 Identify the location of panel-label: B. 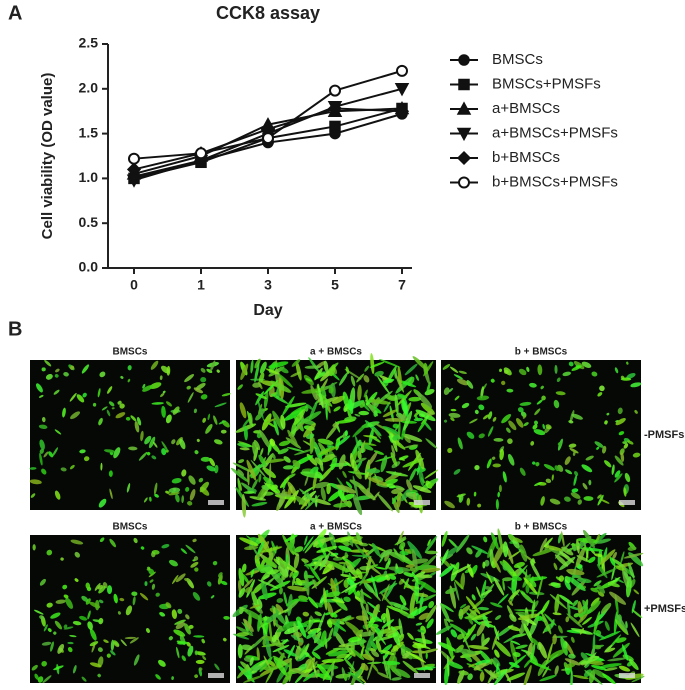
(15, 329).